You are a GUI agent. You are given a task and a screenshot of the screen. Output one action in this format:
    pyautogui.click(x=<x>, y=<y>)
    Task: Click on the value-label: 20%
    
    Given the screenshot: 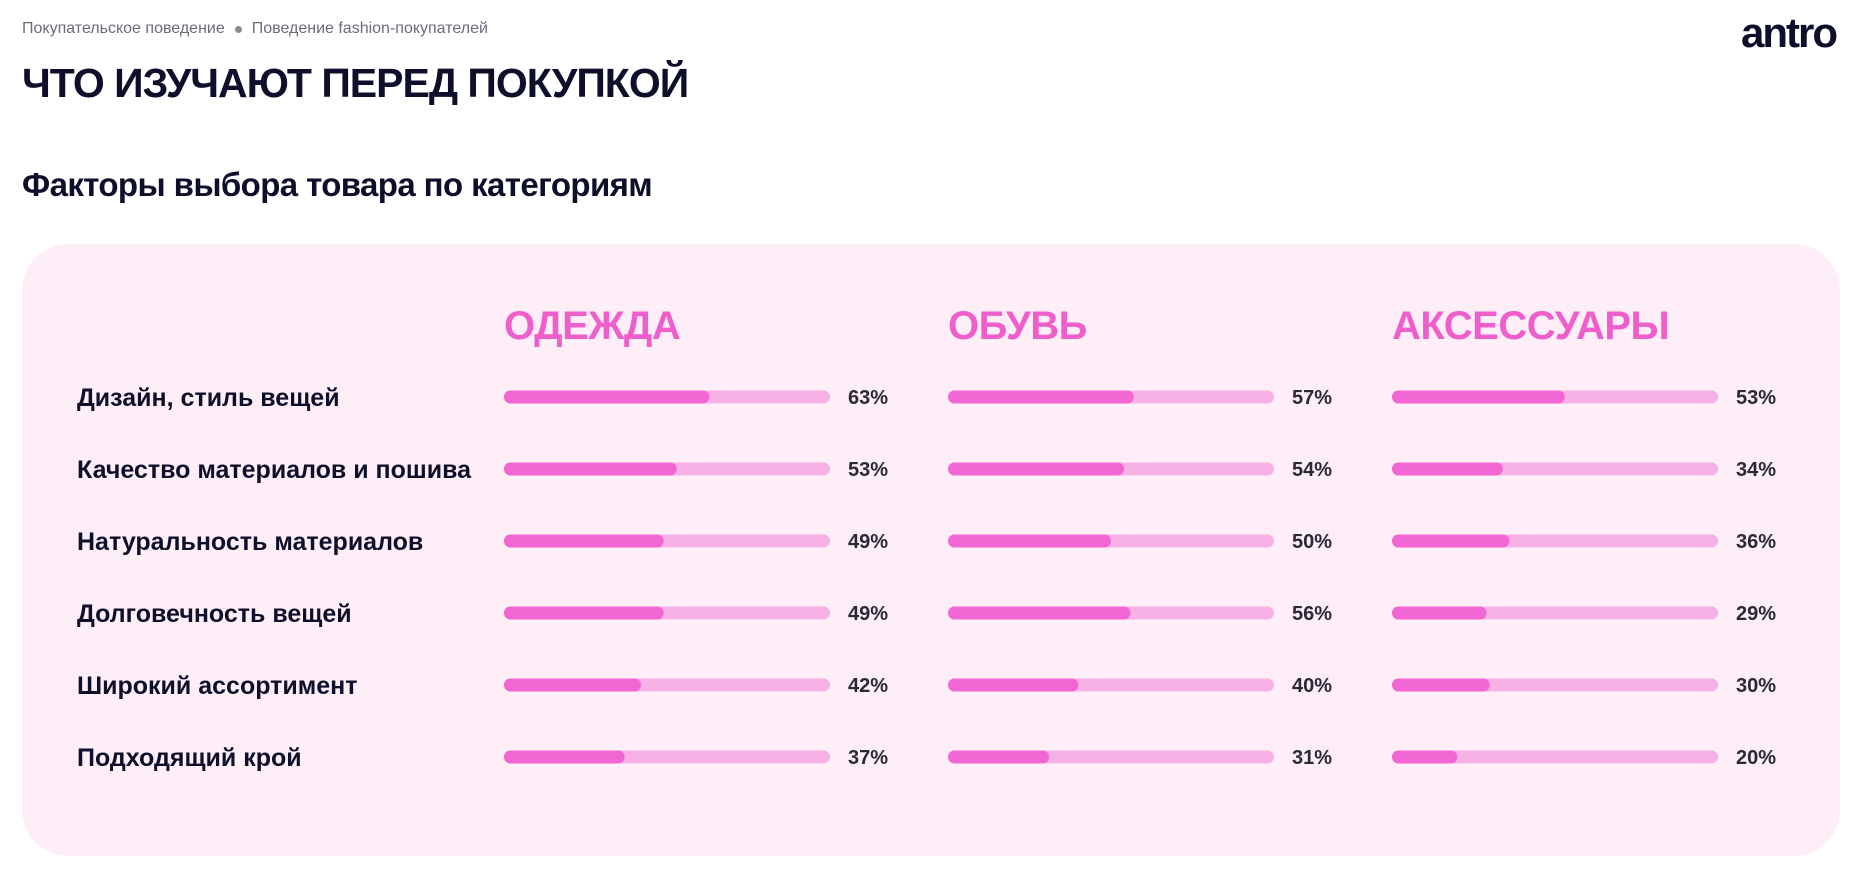 What is the action you would take?
    pyautogui.click(x=1756, y=758)
    